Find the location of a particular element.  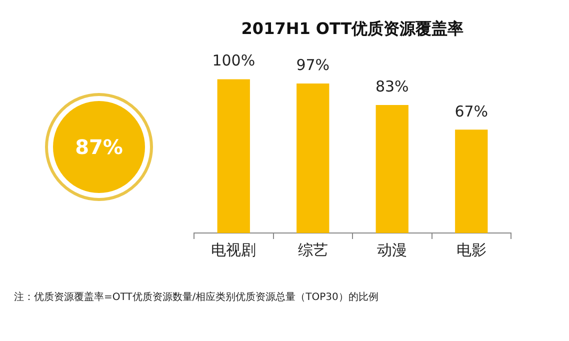

data-label: 100% is located at coordinates (234, 61).